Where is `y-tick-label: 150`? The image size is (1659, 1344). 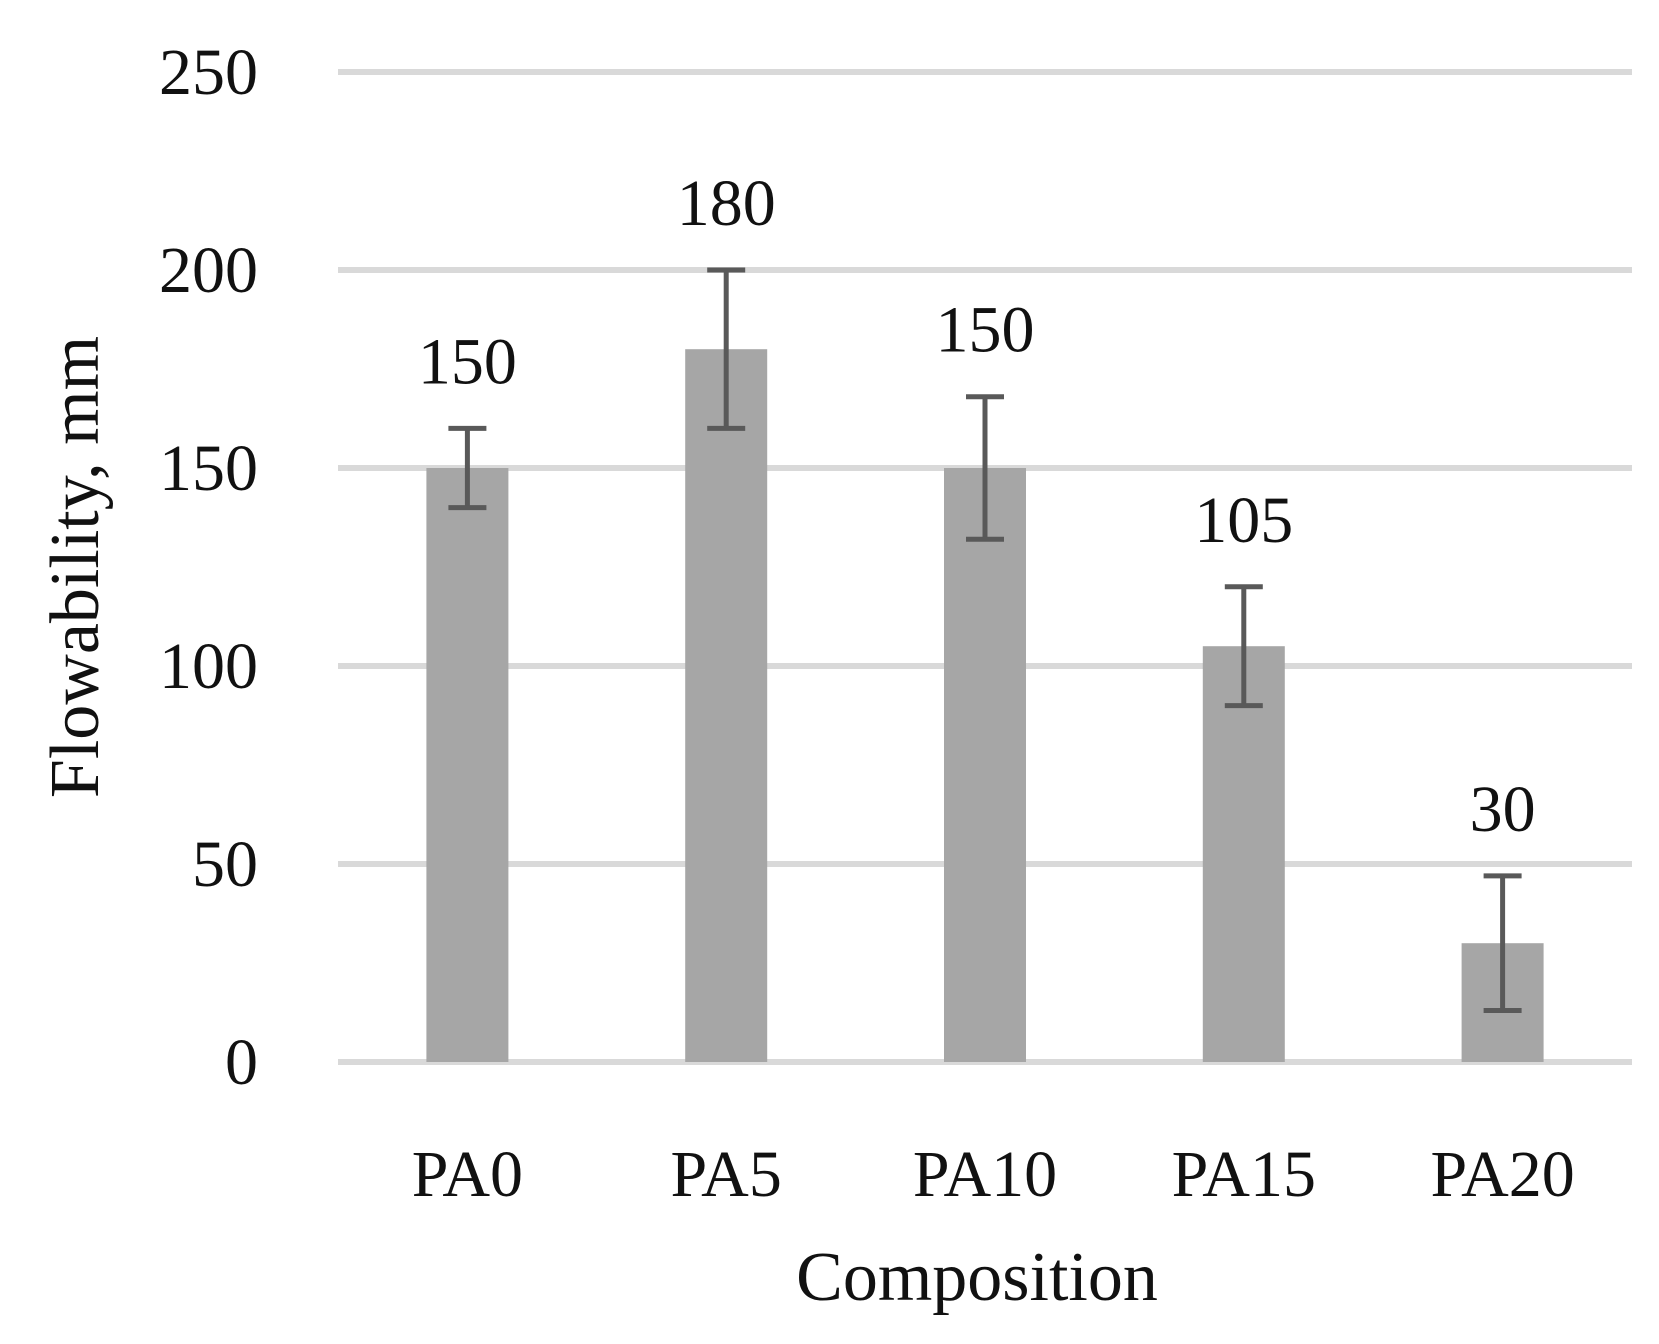
y-tick-label: 150 is located at coordinates (208, 468).